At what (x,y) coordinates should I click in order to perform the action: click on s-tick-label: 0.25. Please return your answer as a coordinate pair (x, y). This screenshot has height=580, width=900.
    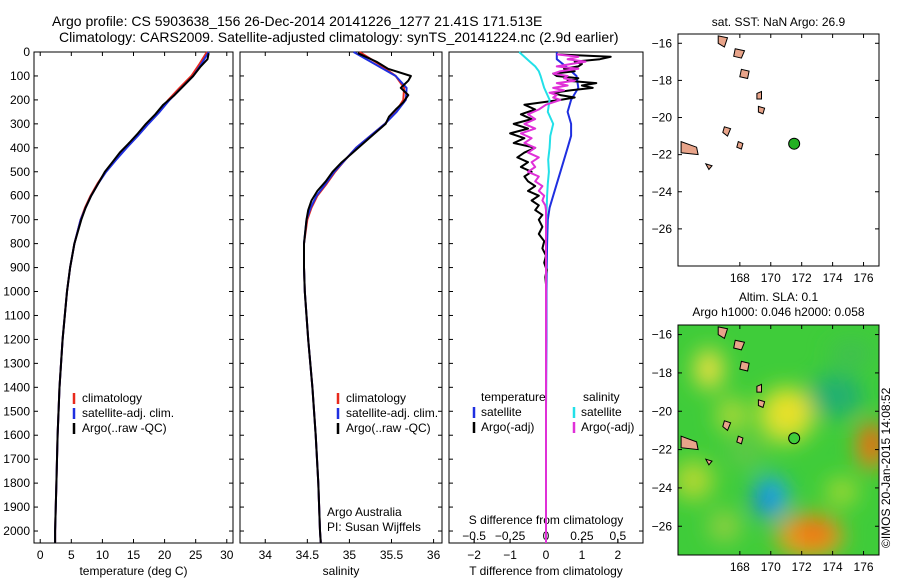
    Looking at the image, I should click on (582, 536).